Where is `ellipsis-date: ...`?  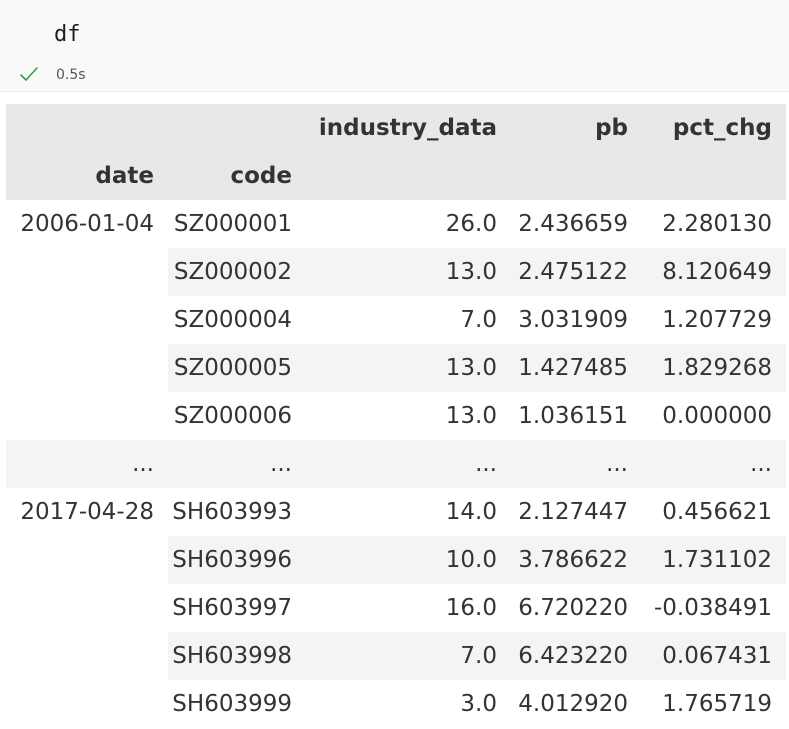 ellipsis-date: ... is located at coordinates (87, 464).